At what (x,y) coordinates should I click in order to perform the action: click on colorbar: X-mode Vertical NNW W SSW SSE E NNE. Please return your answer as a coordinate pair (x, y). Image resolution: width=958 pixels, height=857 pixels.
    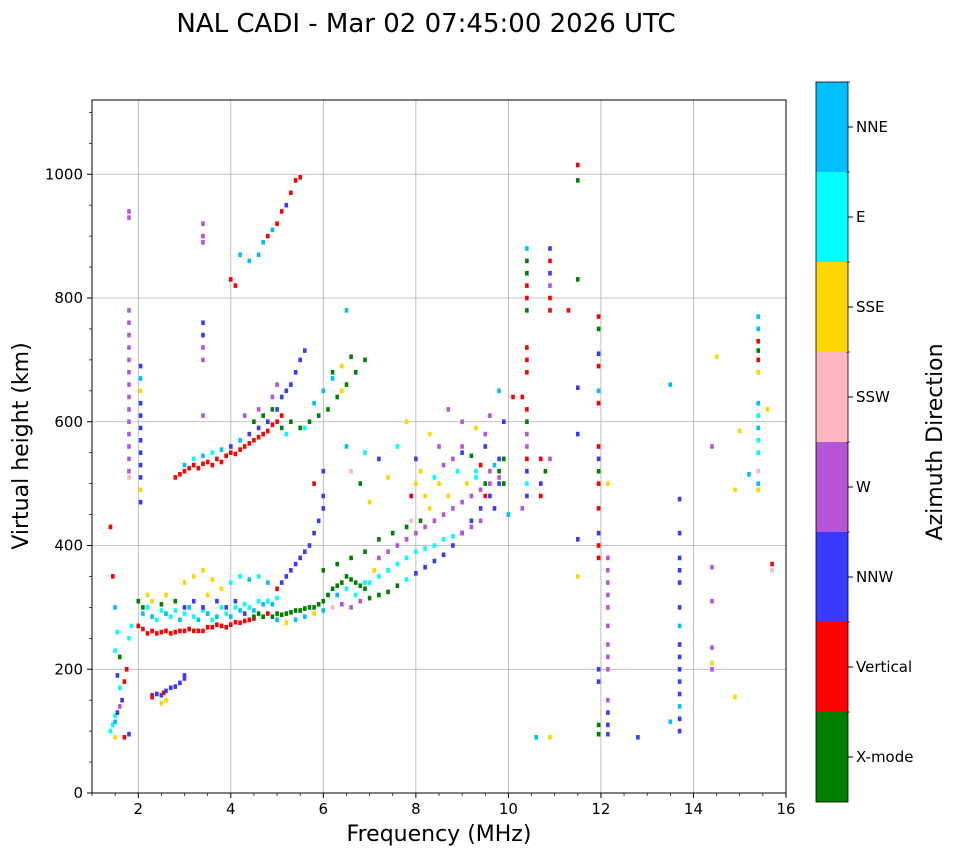
    Looking at the image, I should click on (864, 442).